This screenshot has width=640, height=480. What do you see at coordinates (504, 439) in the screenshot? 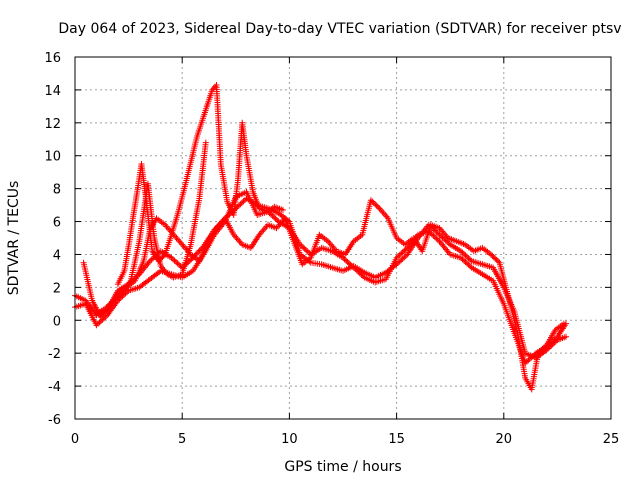
I see `x-tick-label: 20` at bounding box center [504, 439].